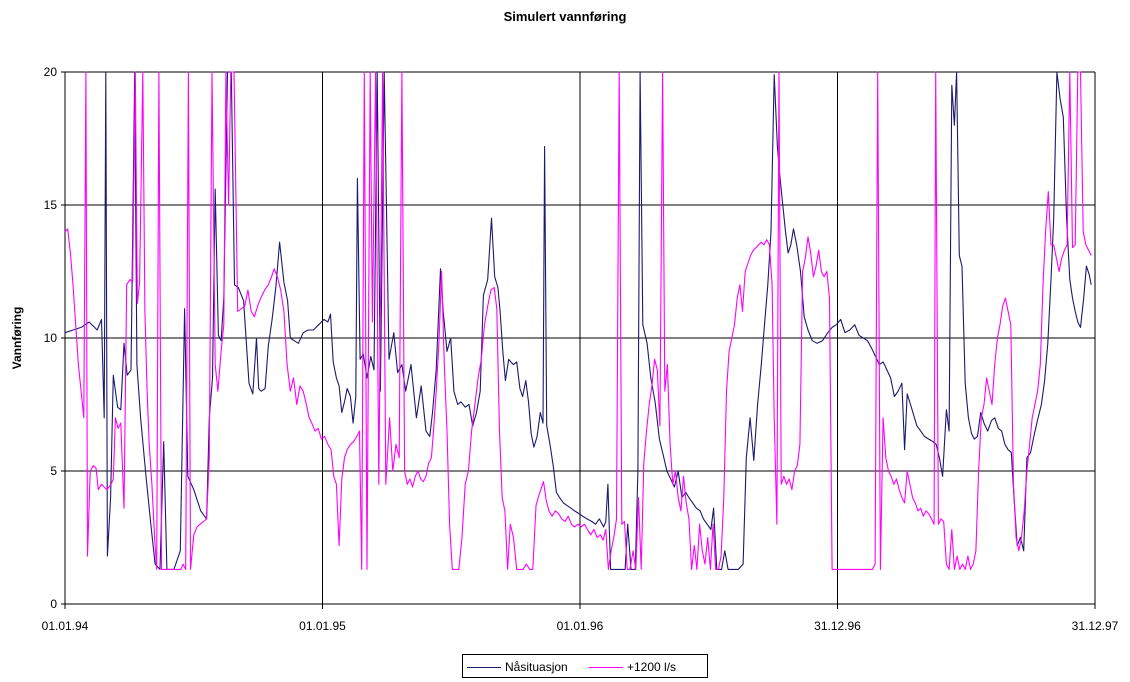 The image size is (1130, 682). What do you see at coordinates (536, 667) in the screenshot?
I see `legend-label-series-1: Nåsituasjon` at bounding box center [536, 667].